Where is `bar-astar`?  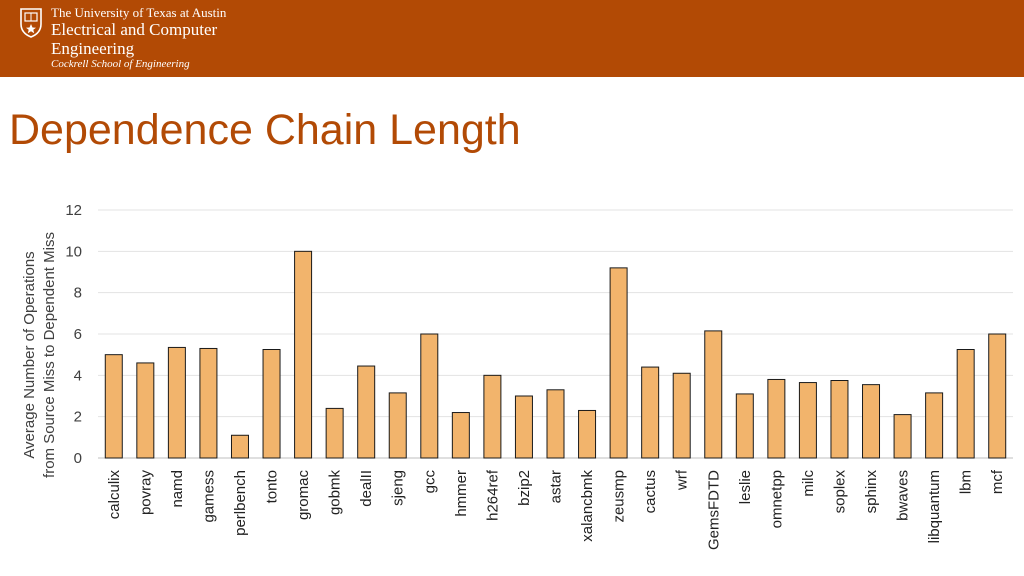
bar-astar is located at coordinates (555, 424).